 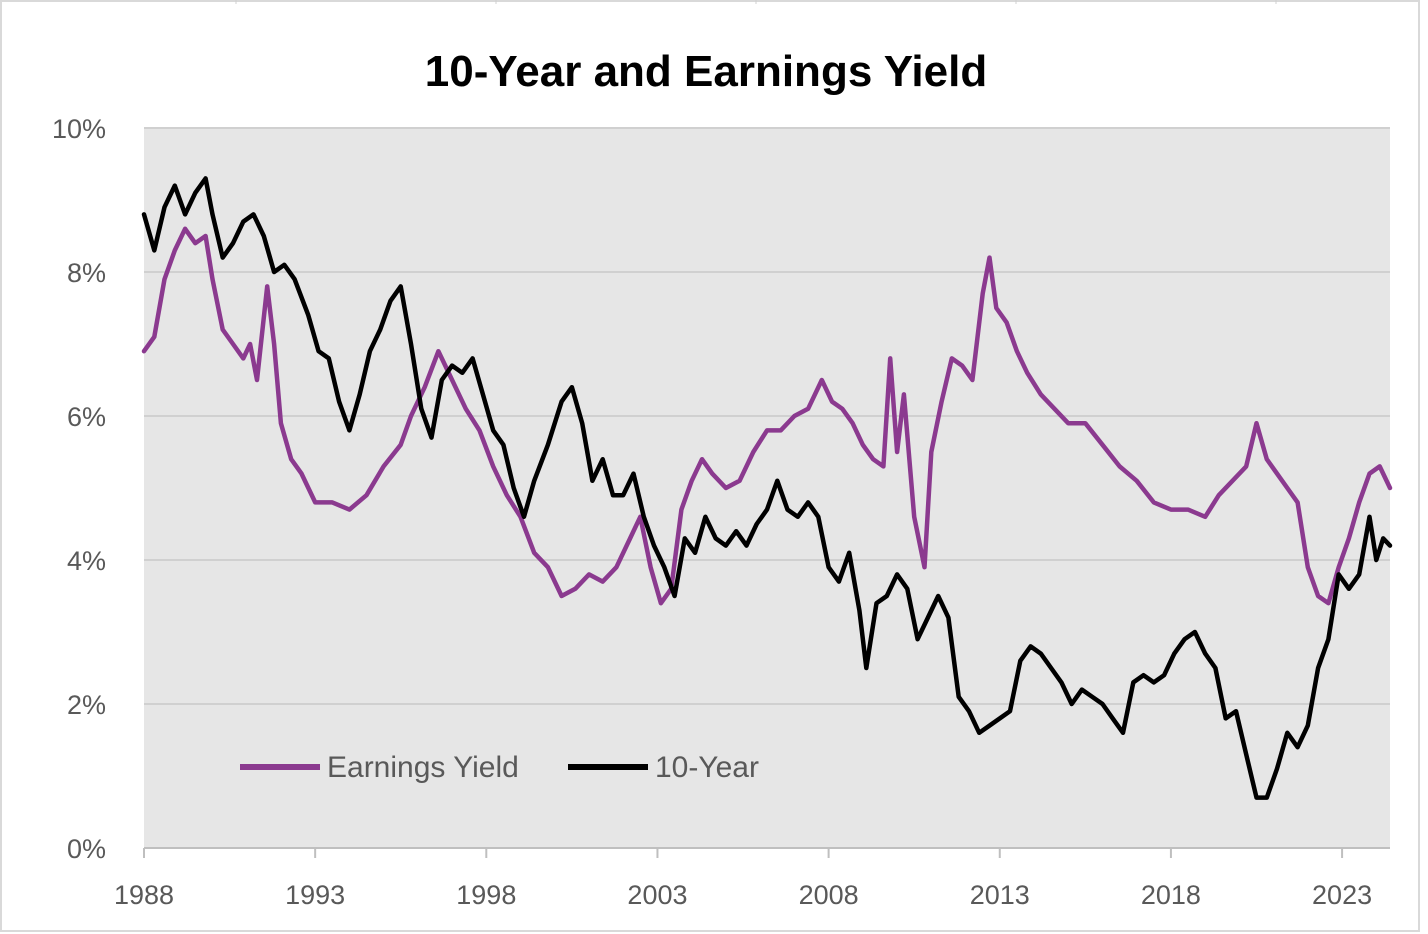 I want to click on x-tick-label: 2008, so click(x=829, y=895).